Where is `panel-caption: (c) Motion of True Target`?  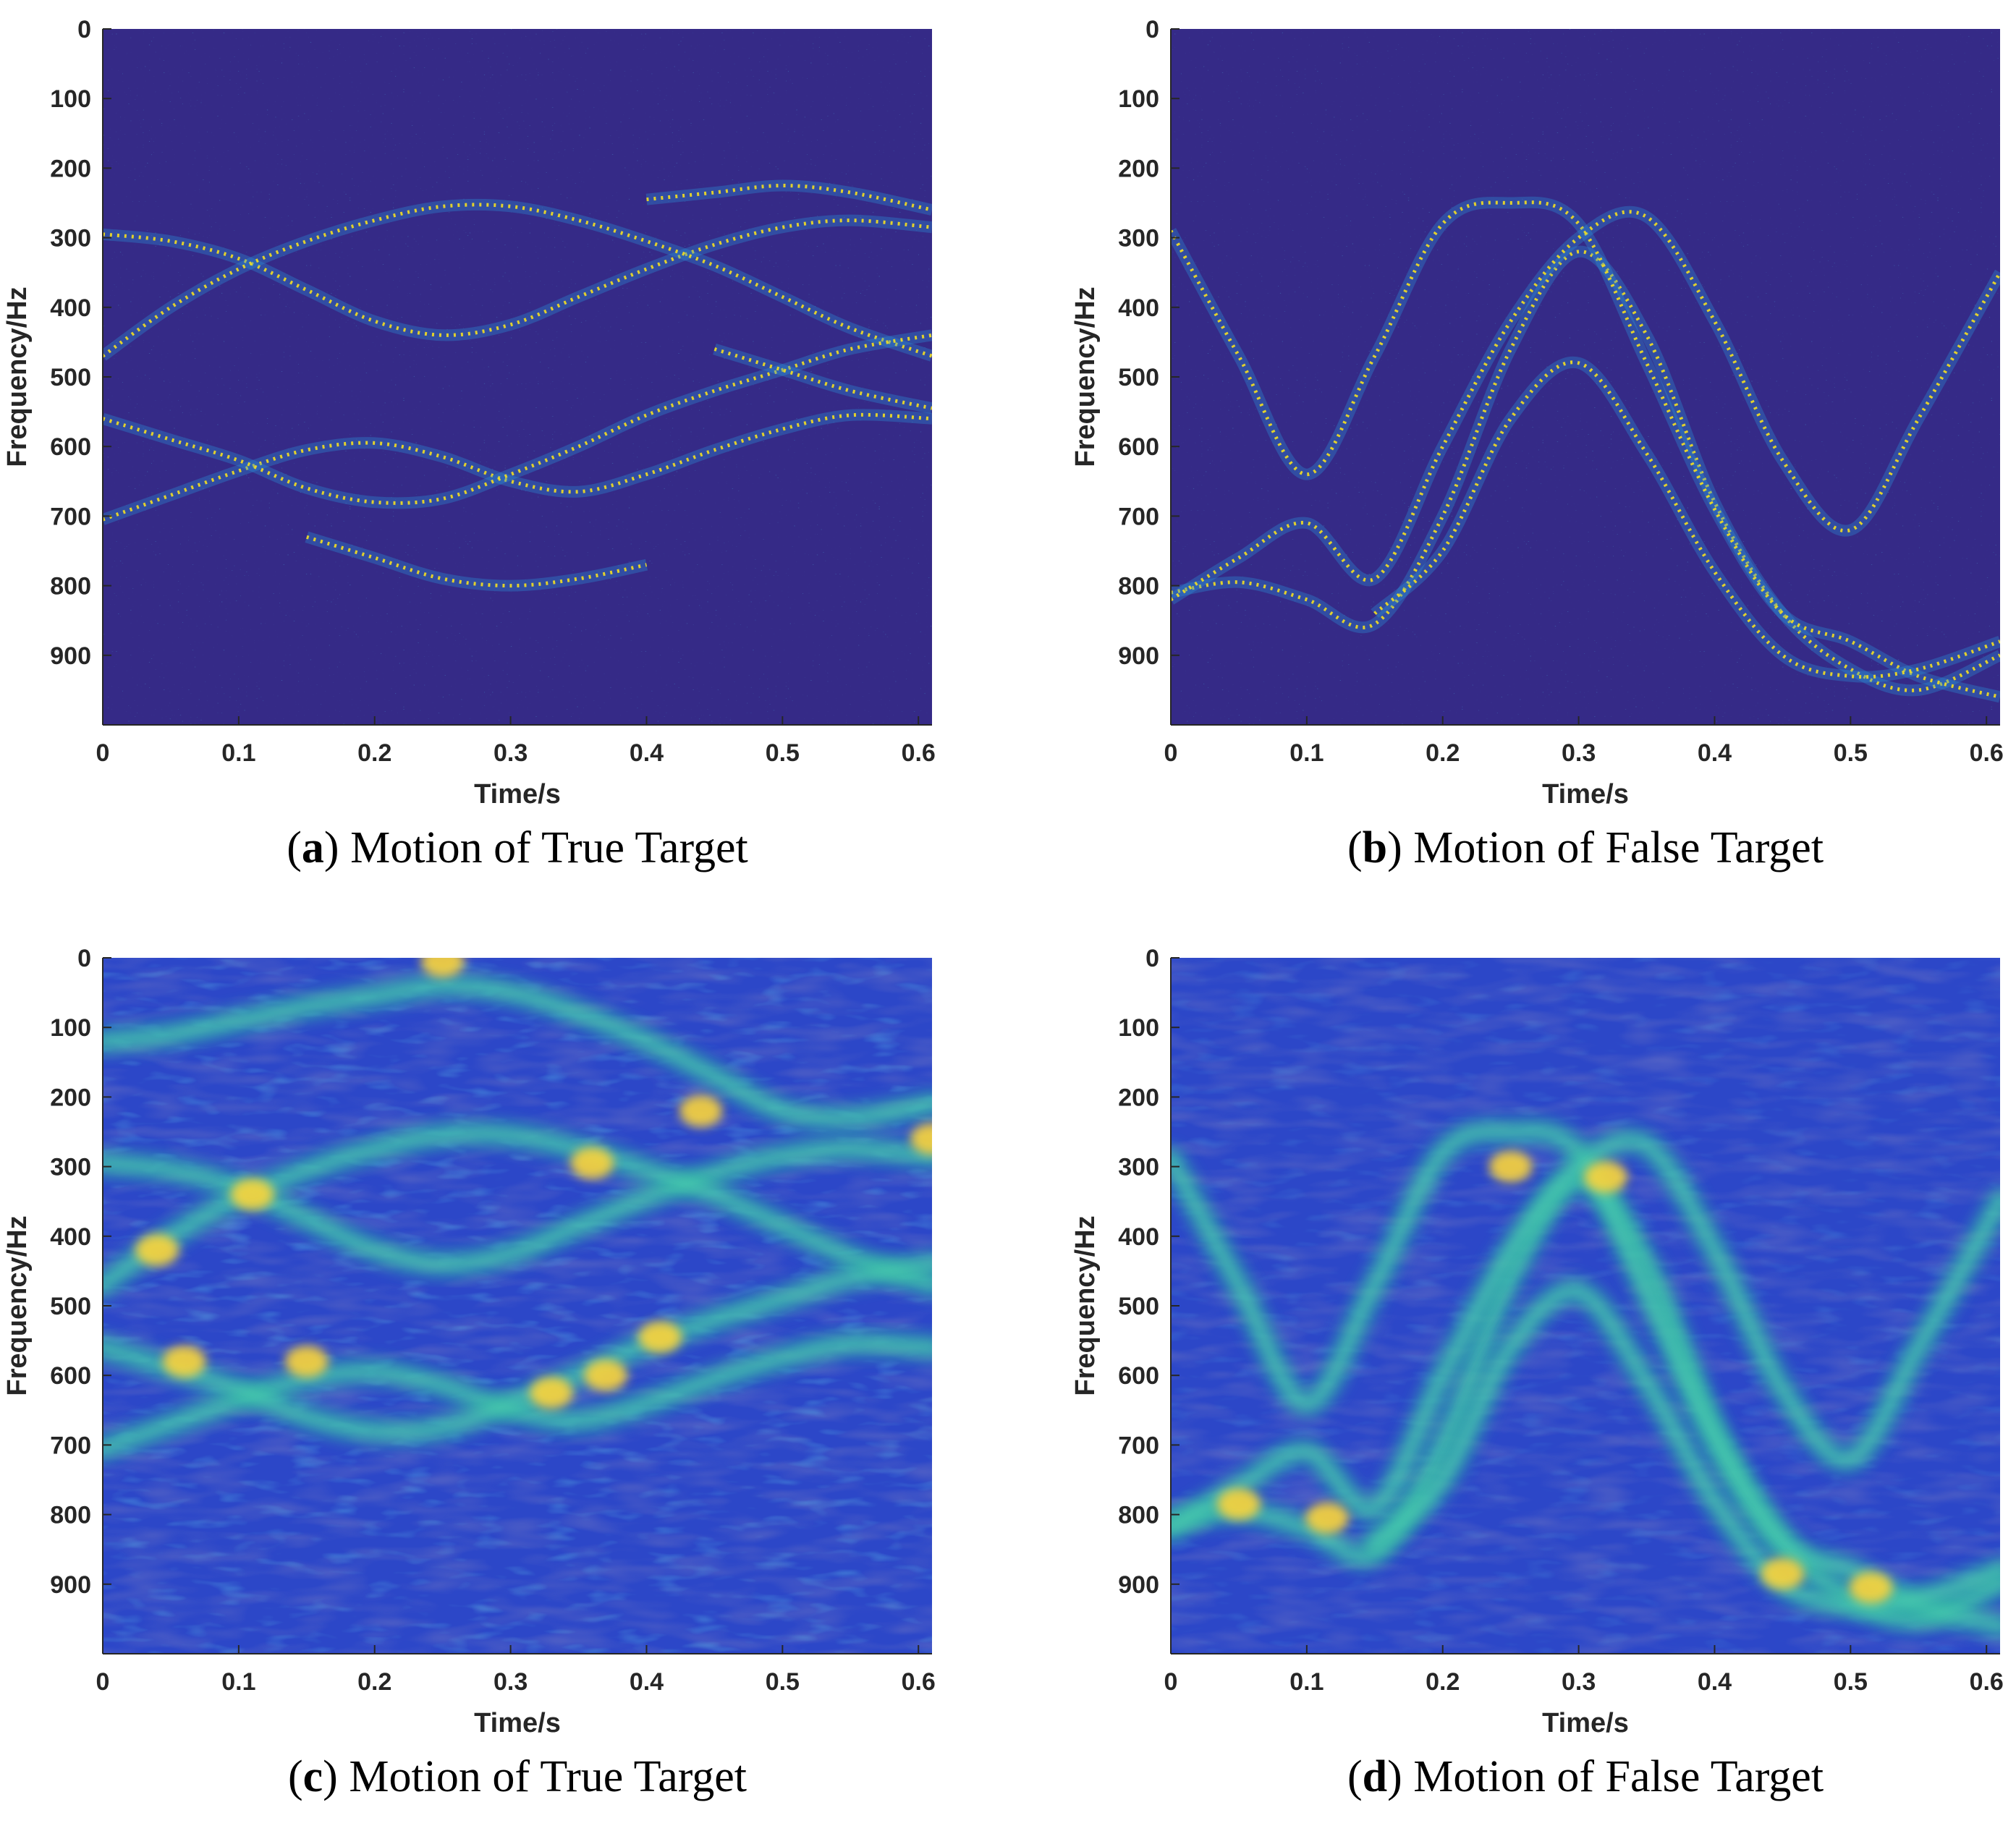
panel-caption: (c) Motion of True Target is located at coordinates (517, 1776).